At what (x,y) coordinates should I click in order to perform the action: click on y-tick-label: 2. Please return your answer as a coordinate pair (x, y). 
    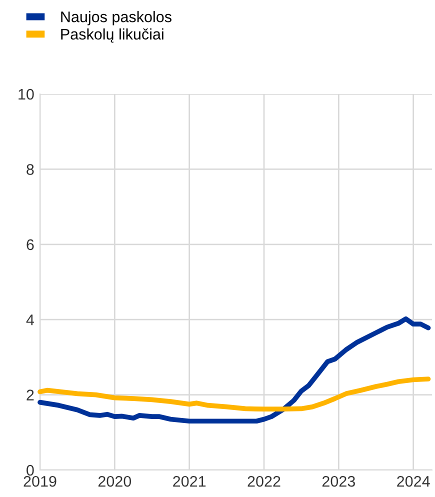
    Looking at the image, I should click on (30, 395).